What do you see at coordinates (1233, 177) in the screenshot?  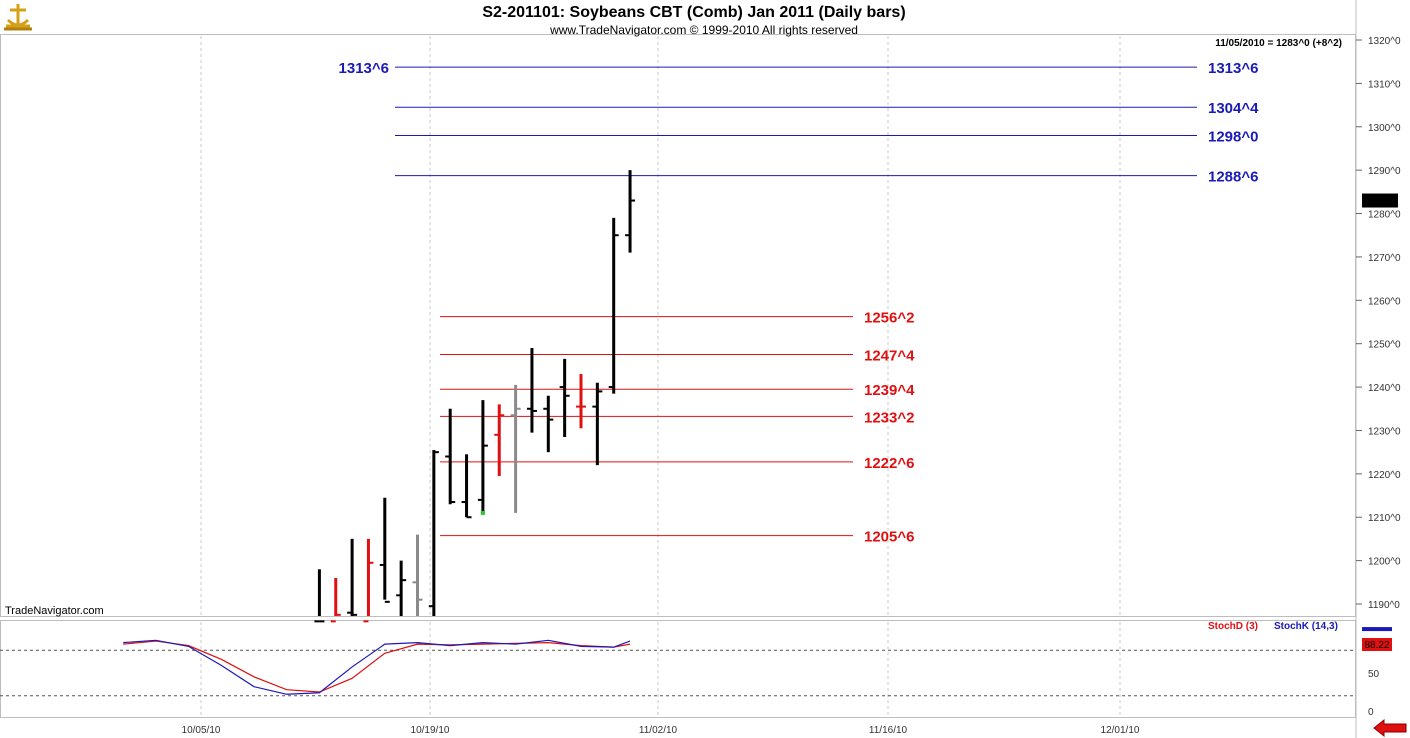 I see `level-label: 1288^6` at bounding box center [1233, 177].